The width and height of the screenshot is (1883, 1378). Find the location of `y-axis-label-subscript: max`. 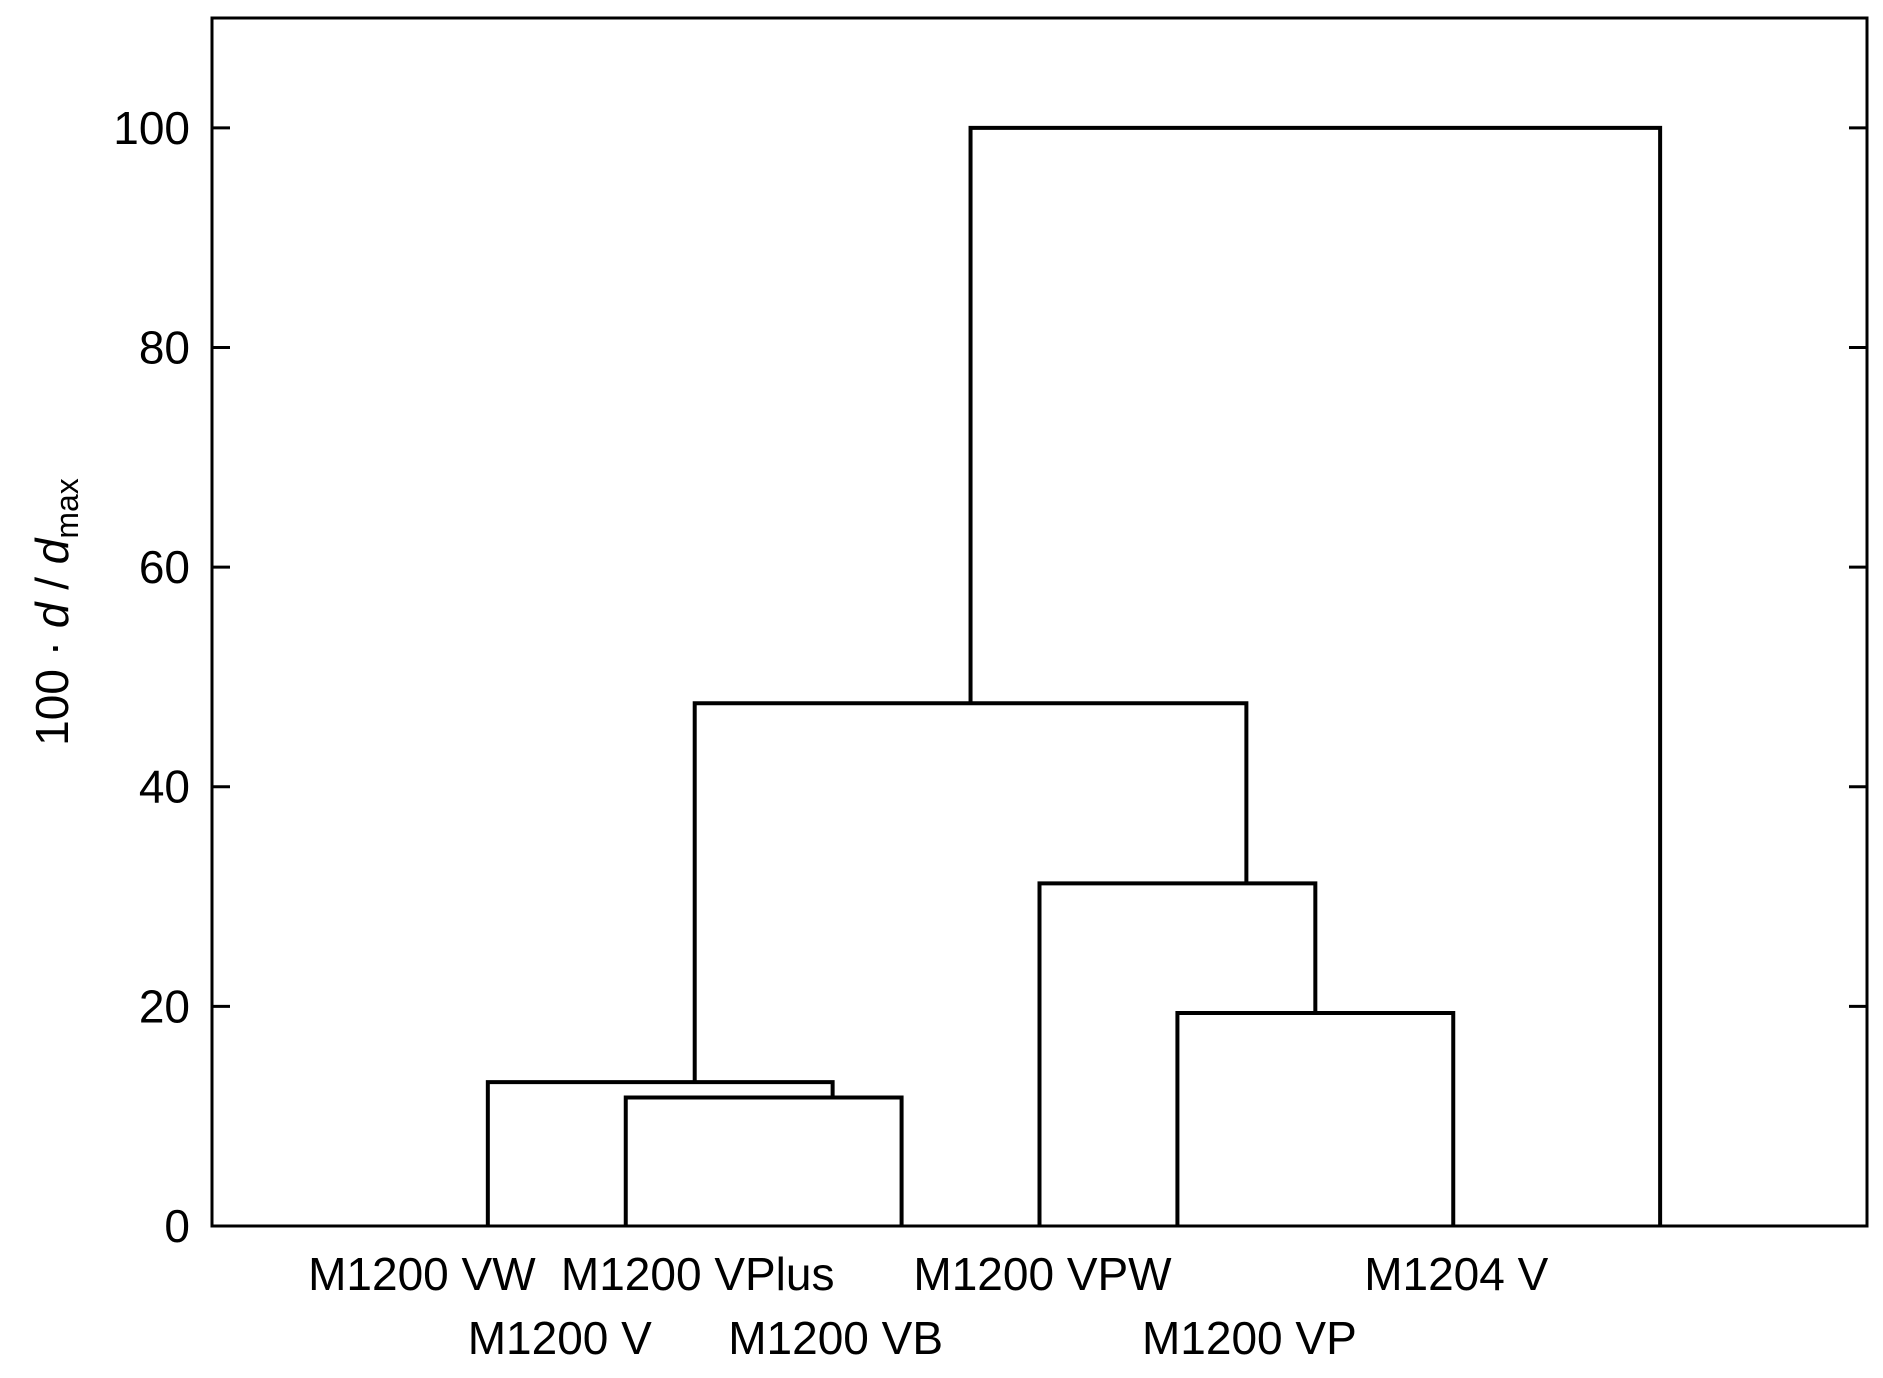

y-axis-label-subscript: max is located at coordinates (67, 508).